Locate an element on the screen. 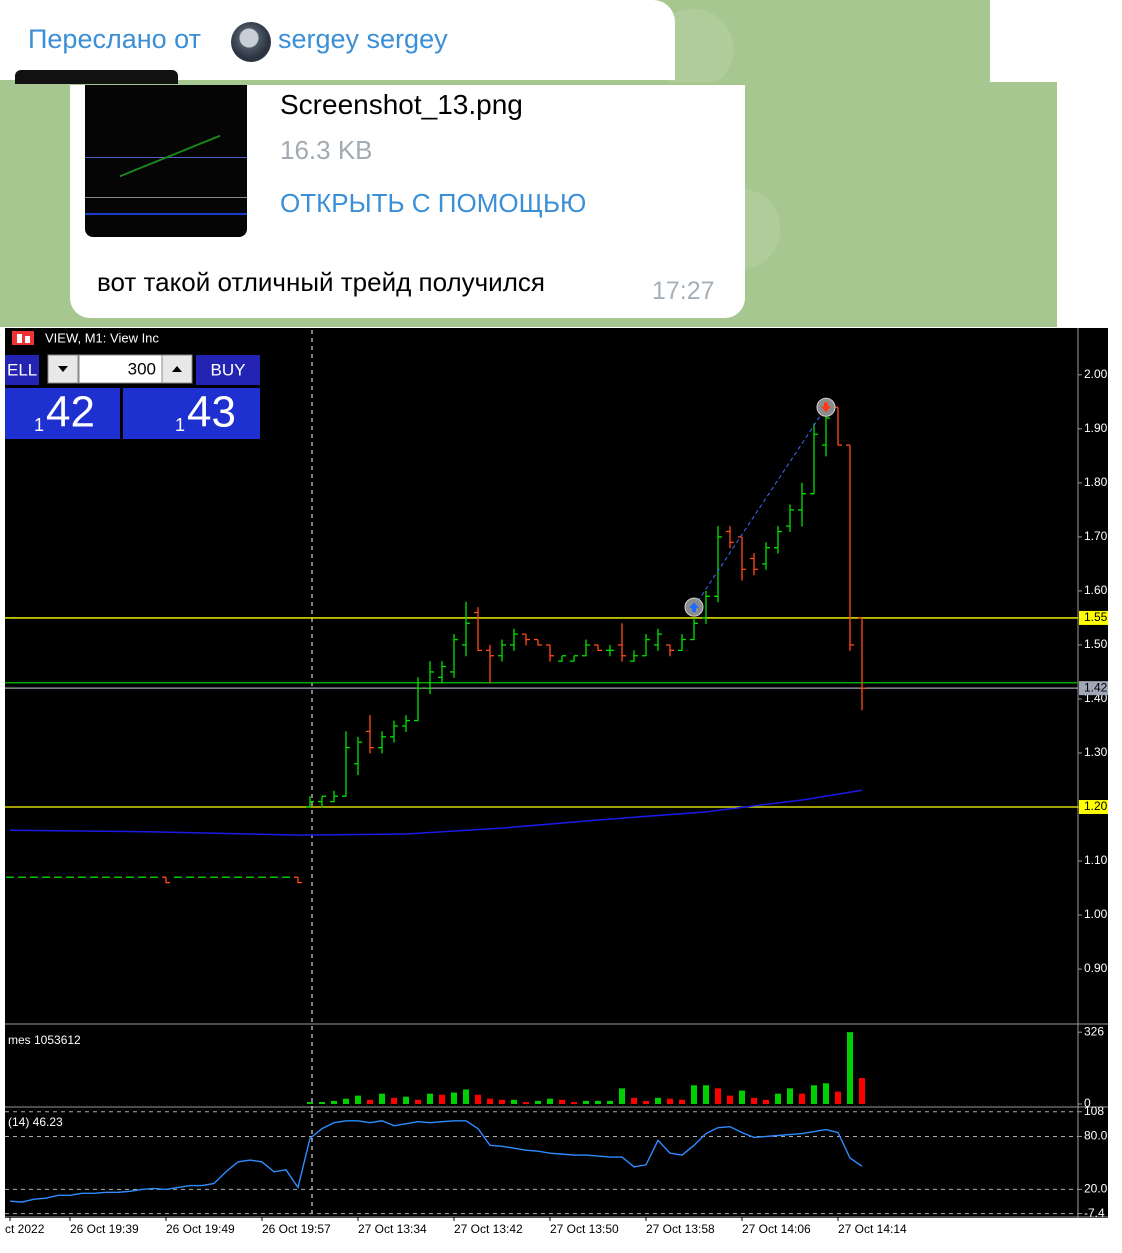 This screenshot has width=1122, height=1253. forward-name: sergey sergey is located at coordinates (363, 39).